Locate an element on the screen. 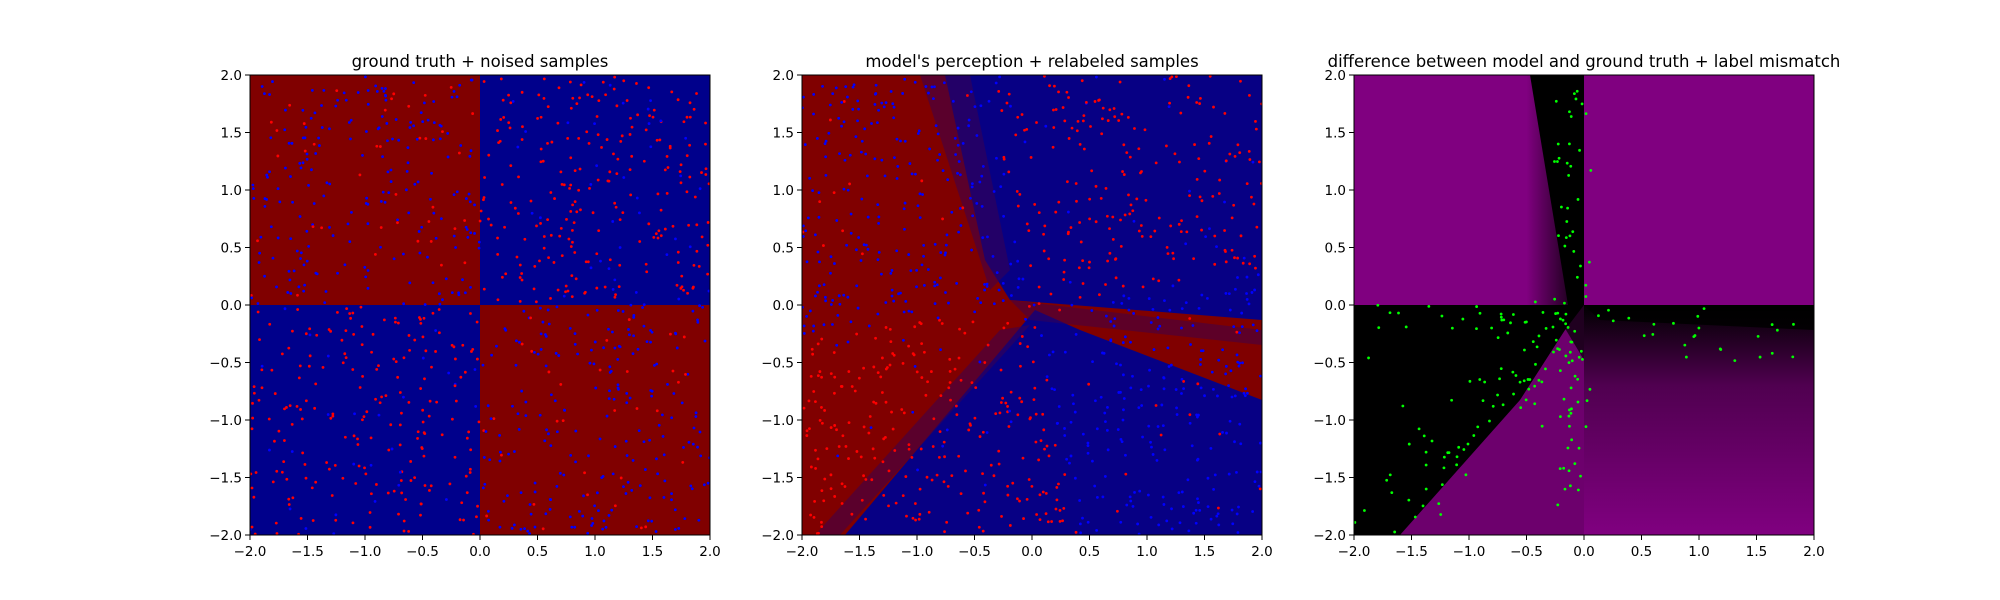 This screenshot has height=600, width=2000. region-blue-upper is located at coordinates (1103, 197).